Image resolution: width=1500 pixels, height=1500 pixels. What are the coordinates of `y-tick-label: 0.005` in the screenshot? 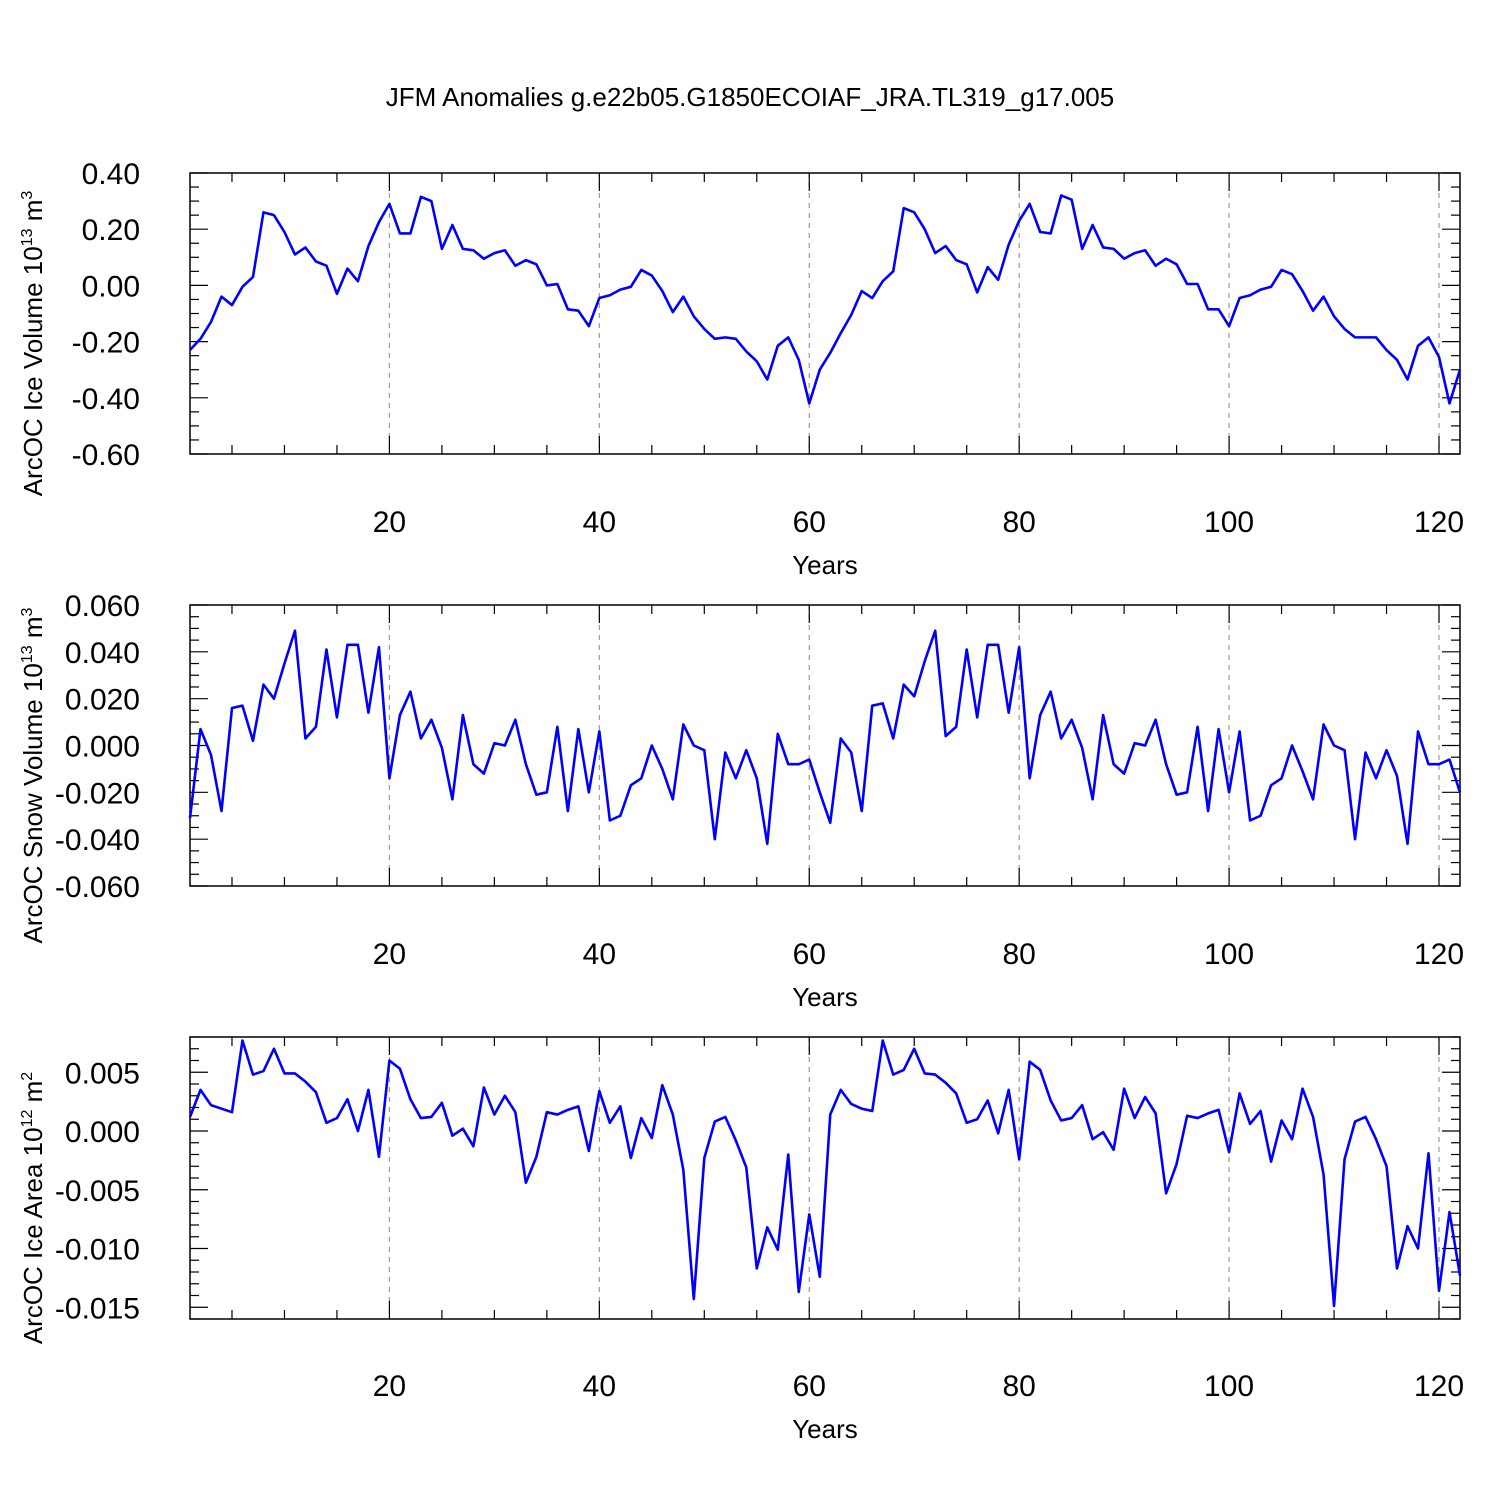 It's located at (102, 1073).